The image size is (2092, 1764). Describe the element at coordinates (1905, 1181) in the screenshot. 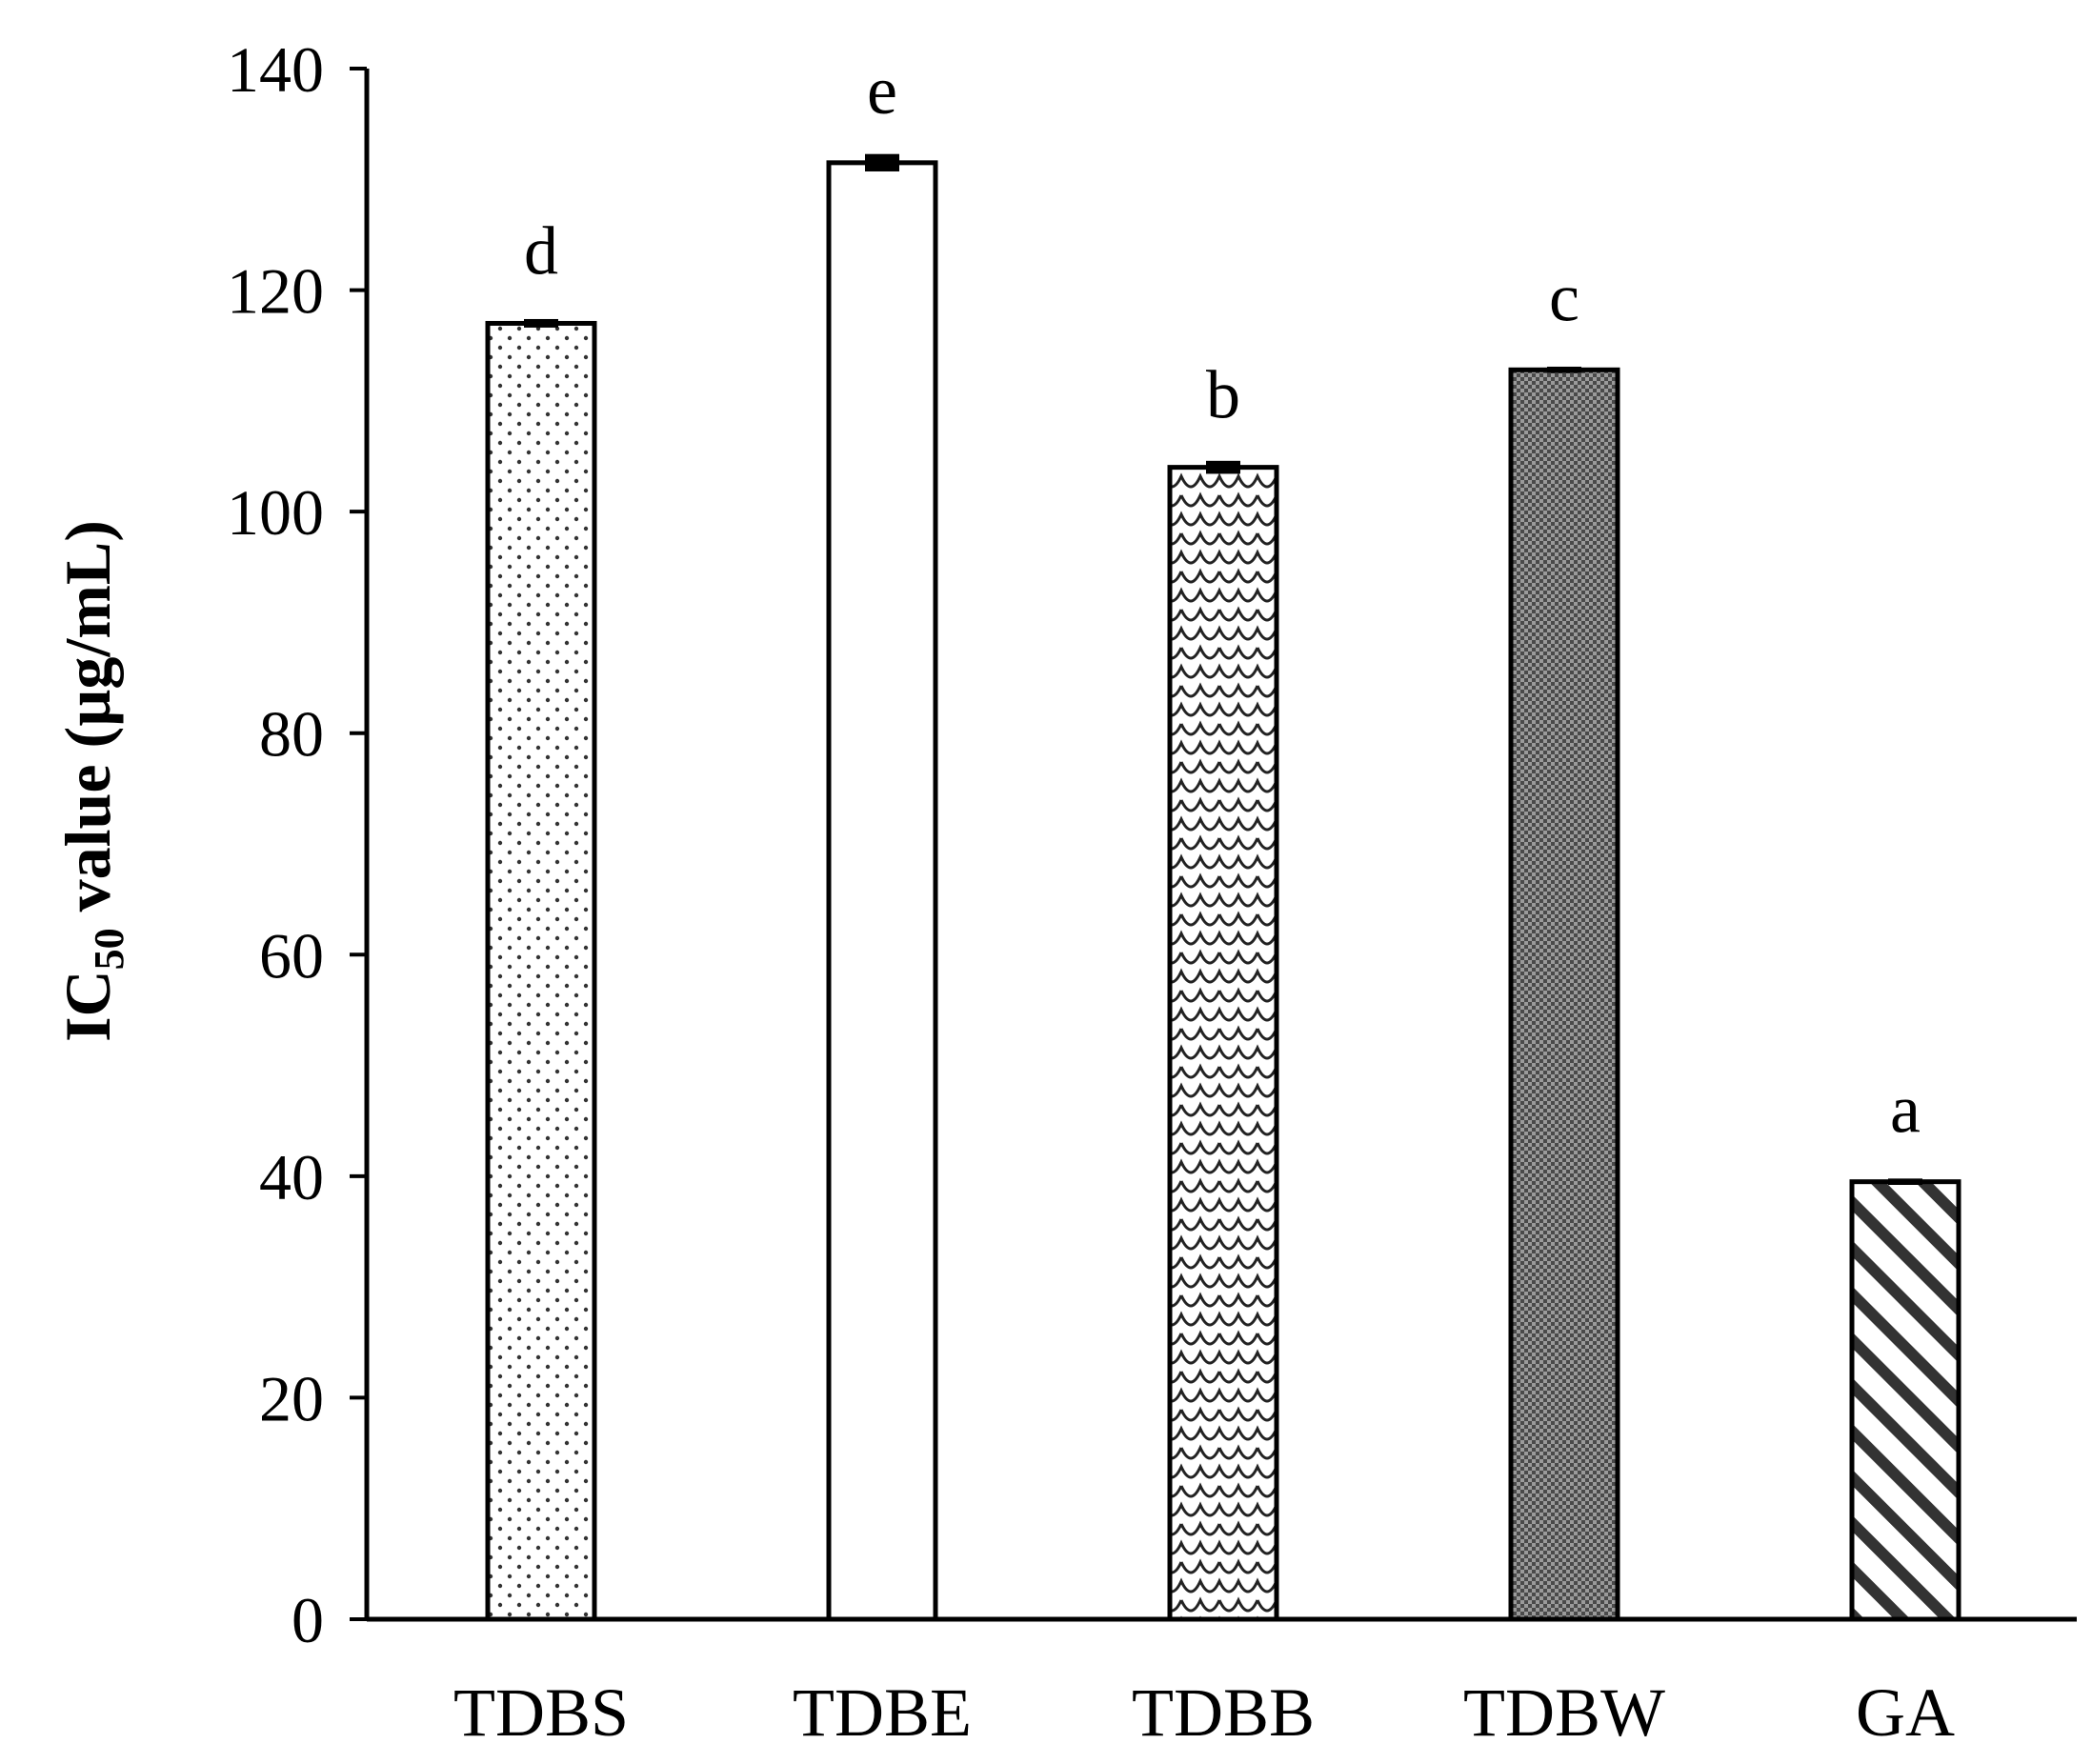

I see `error-cap-ga` at that location.